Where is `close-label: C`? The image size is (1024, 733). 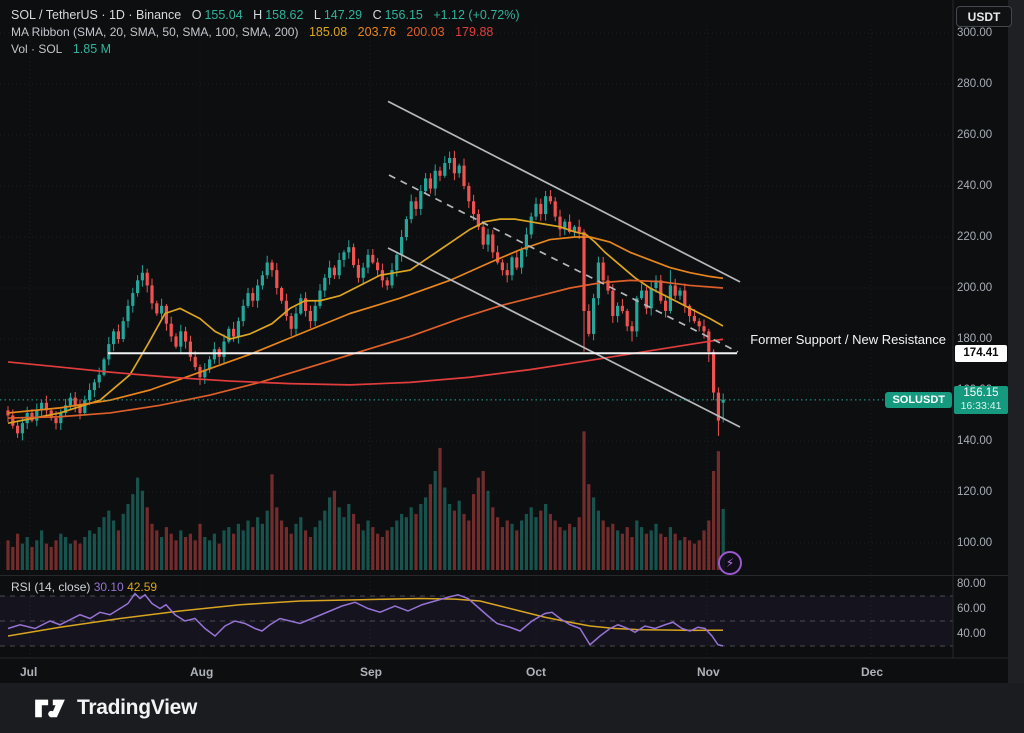
close-label: C is located at coordinates (377, 15).